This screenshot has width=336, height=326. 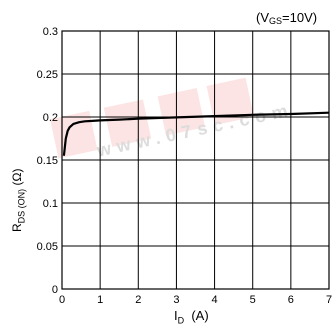 What do you see at coordinates (291, 300) in the screenshot?
I see `x-tick-label: 6` at bounding box center [291, 300].